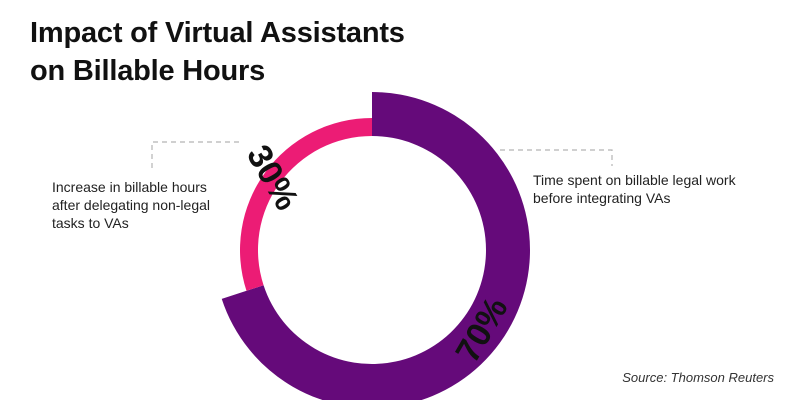 The image size is (800, 400). Describe the element at coordinates (131, 205) in the screenshot. I see `description-line: after delegating non-legal` at that location.